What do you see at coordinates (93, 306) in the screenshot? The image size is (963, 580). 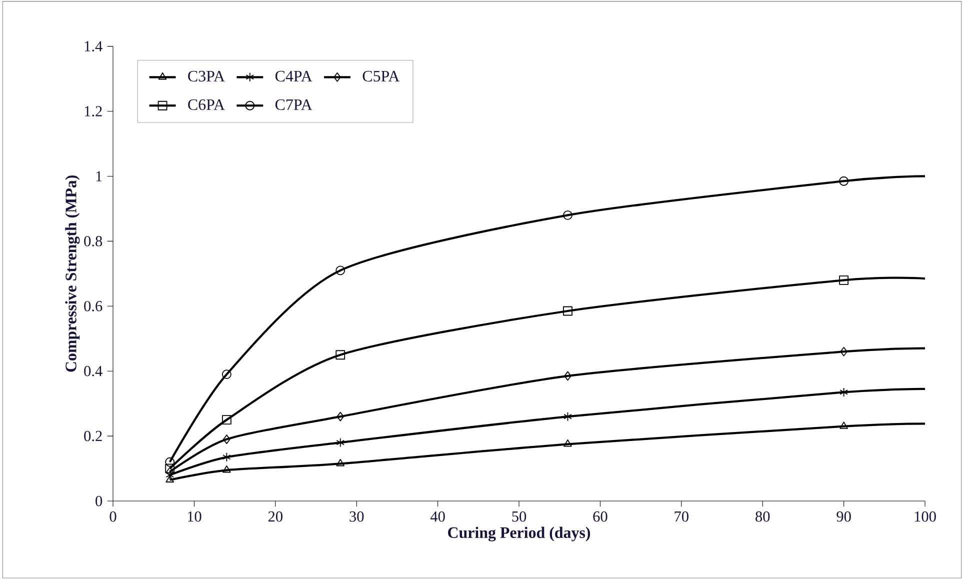 I see `y-tick-label: 0.6` at bounding box center [93, 306].